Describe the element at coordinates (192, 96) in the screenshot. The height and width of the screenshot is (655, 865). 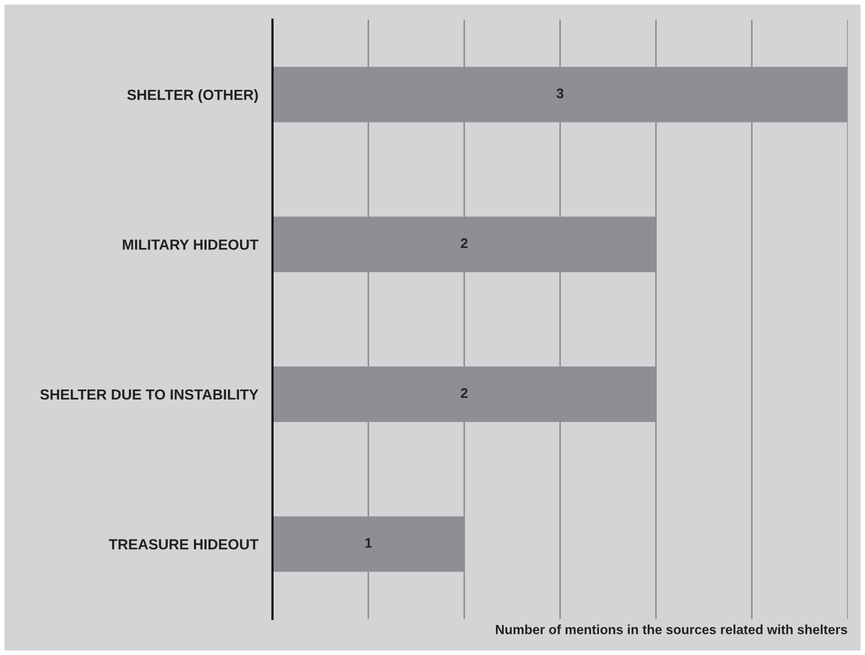
I see `y-tick-label: SHELTER (OTHER)` at that location.